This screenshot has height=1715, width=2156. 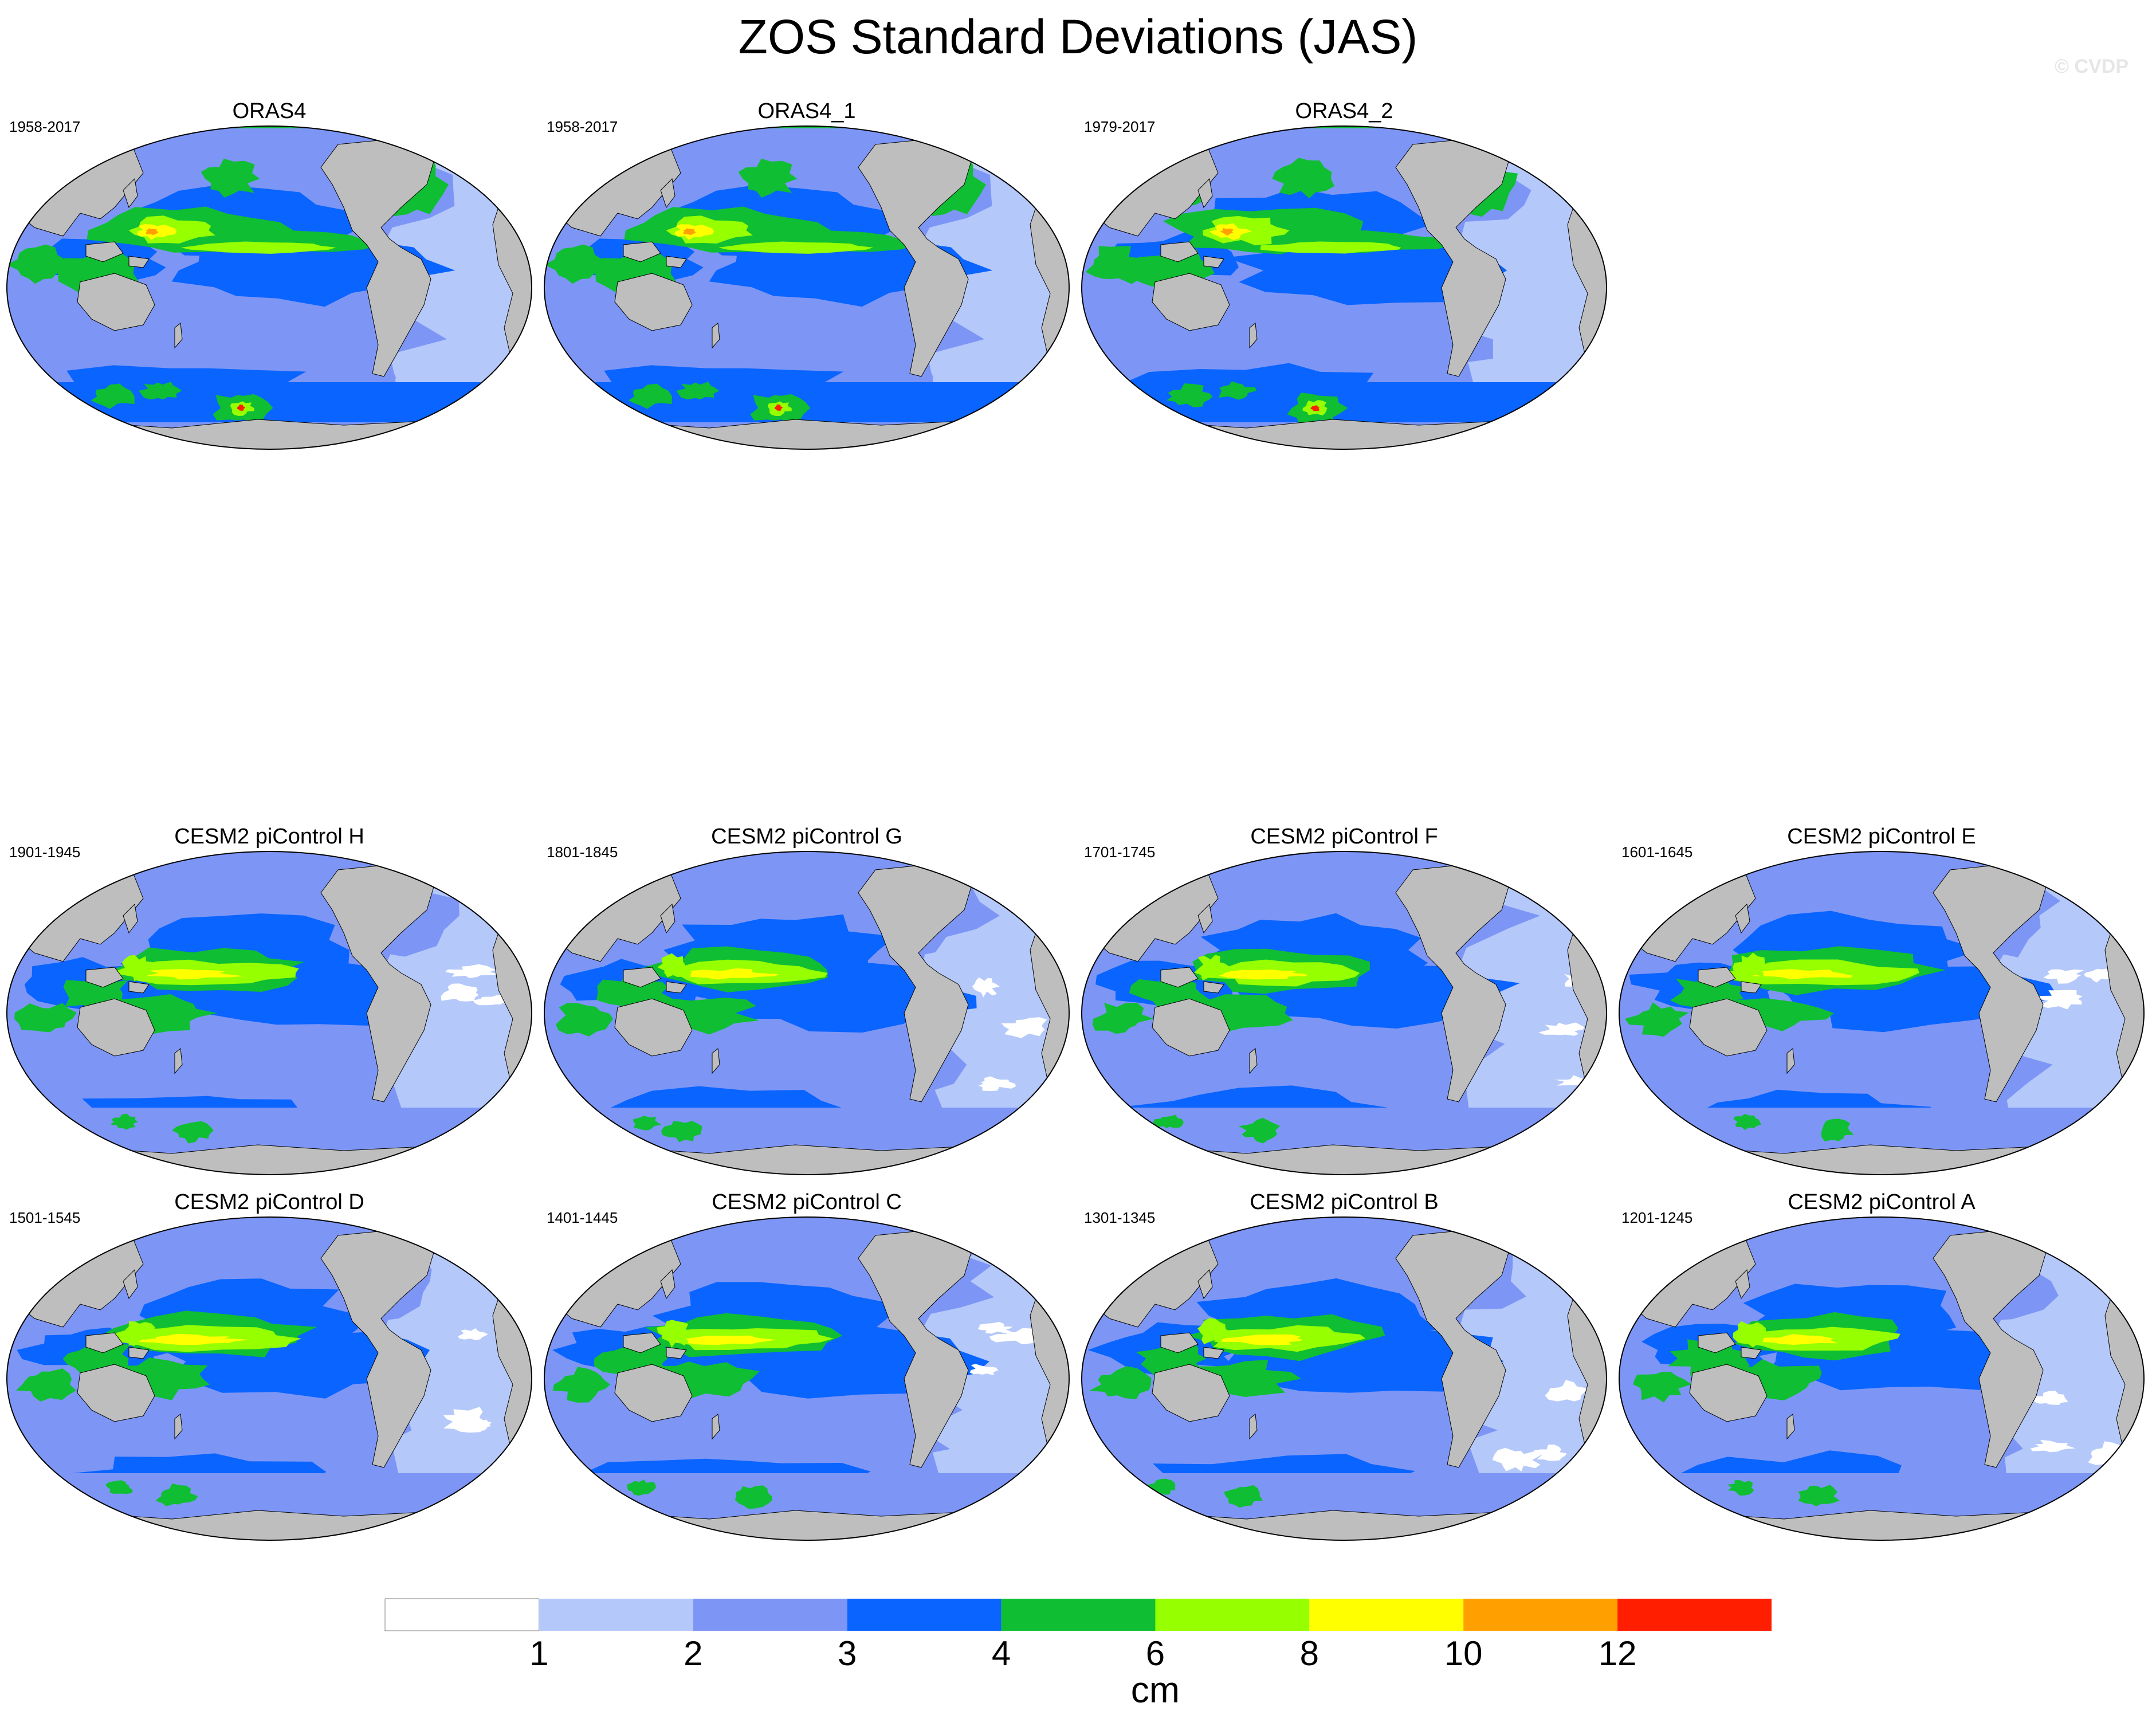 What do you see at coordinates (1001, 1653) in the screenshot?
I see `colorbar-level-label: 4` at bounding box center [1001, 1653].